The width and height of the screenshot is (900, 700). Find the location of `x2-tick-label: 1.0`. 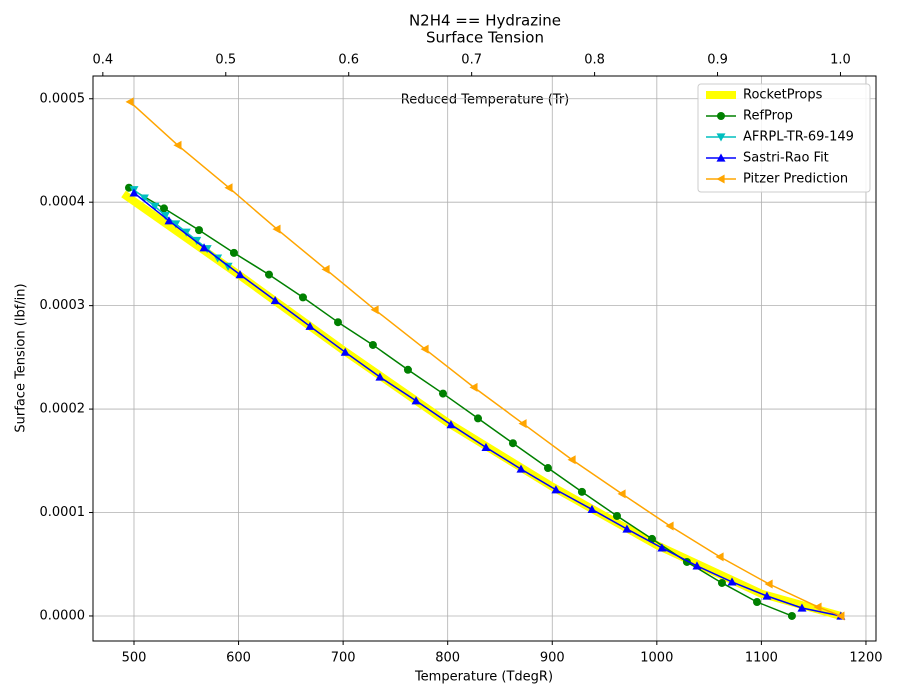

x2-tick-label: 1.0 is located at coordinates (840, 60).